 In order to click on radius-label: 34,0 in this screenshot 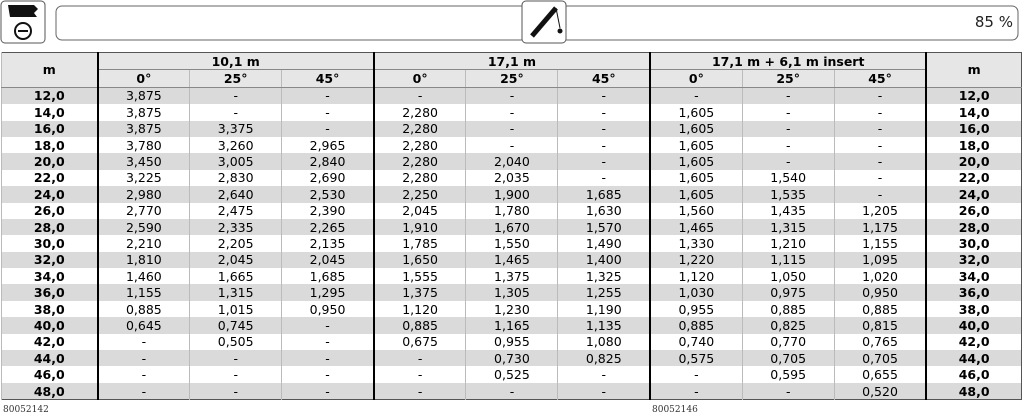, I will do `click(973, 276)`.